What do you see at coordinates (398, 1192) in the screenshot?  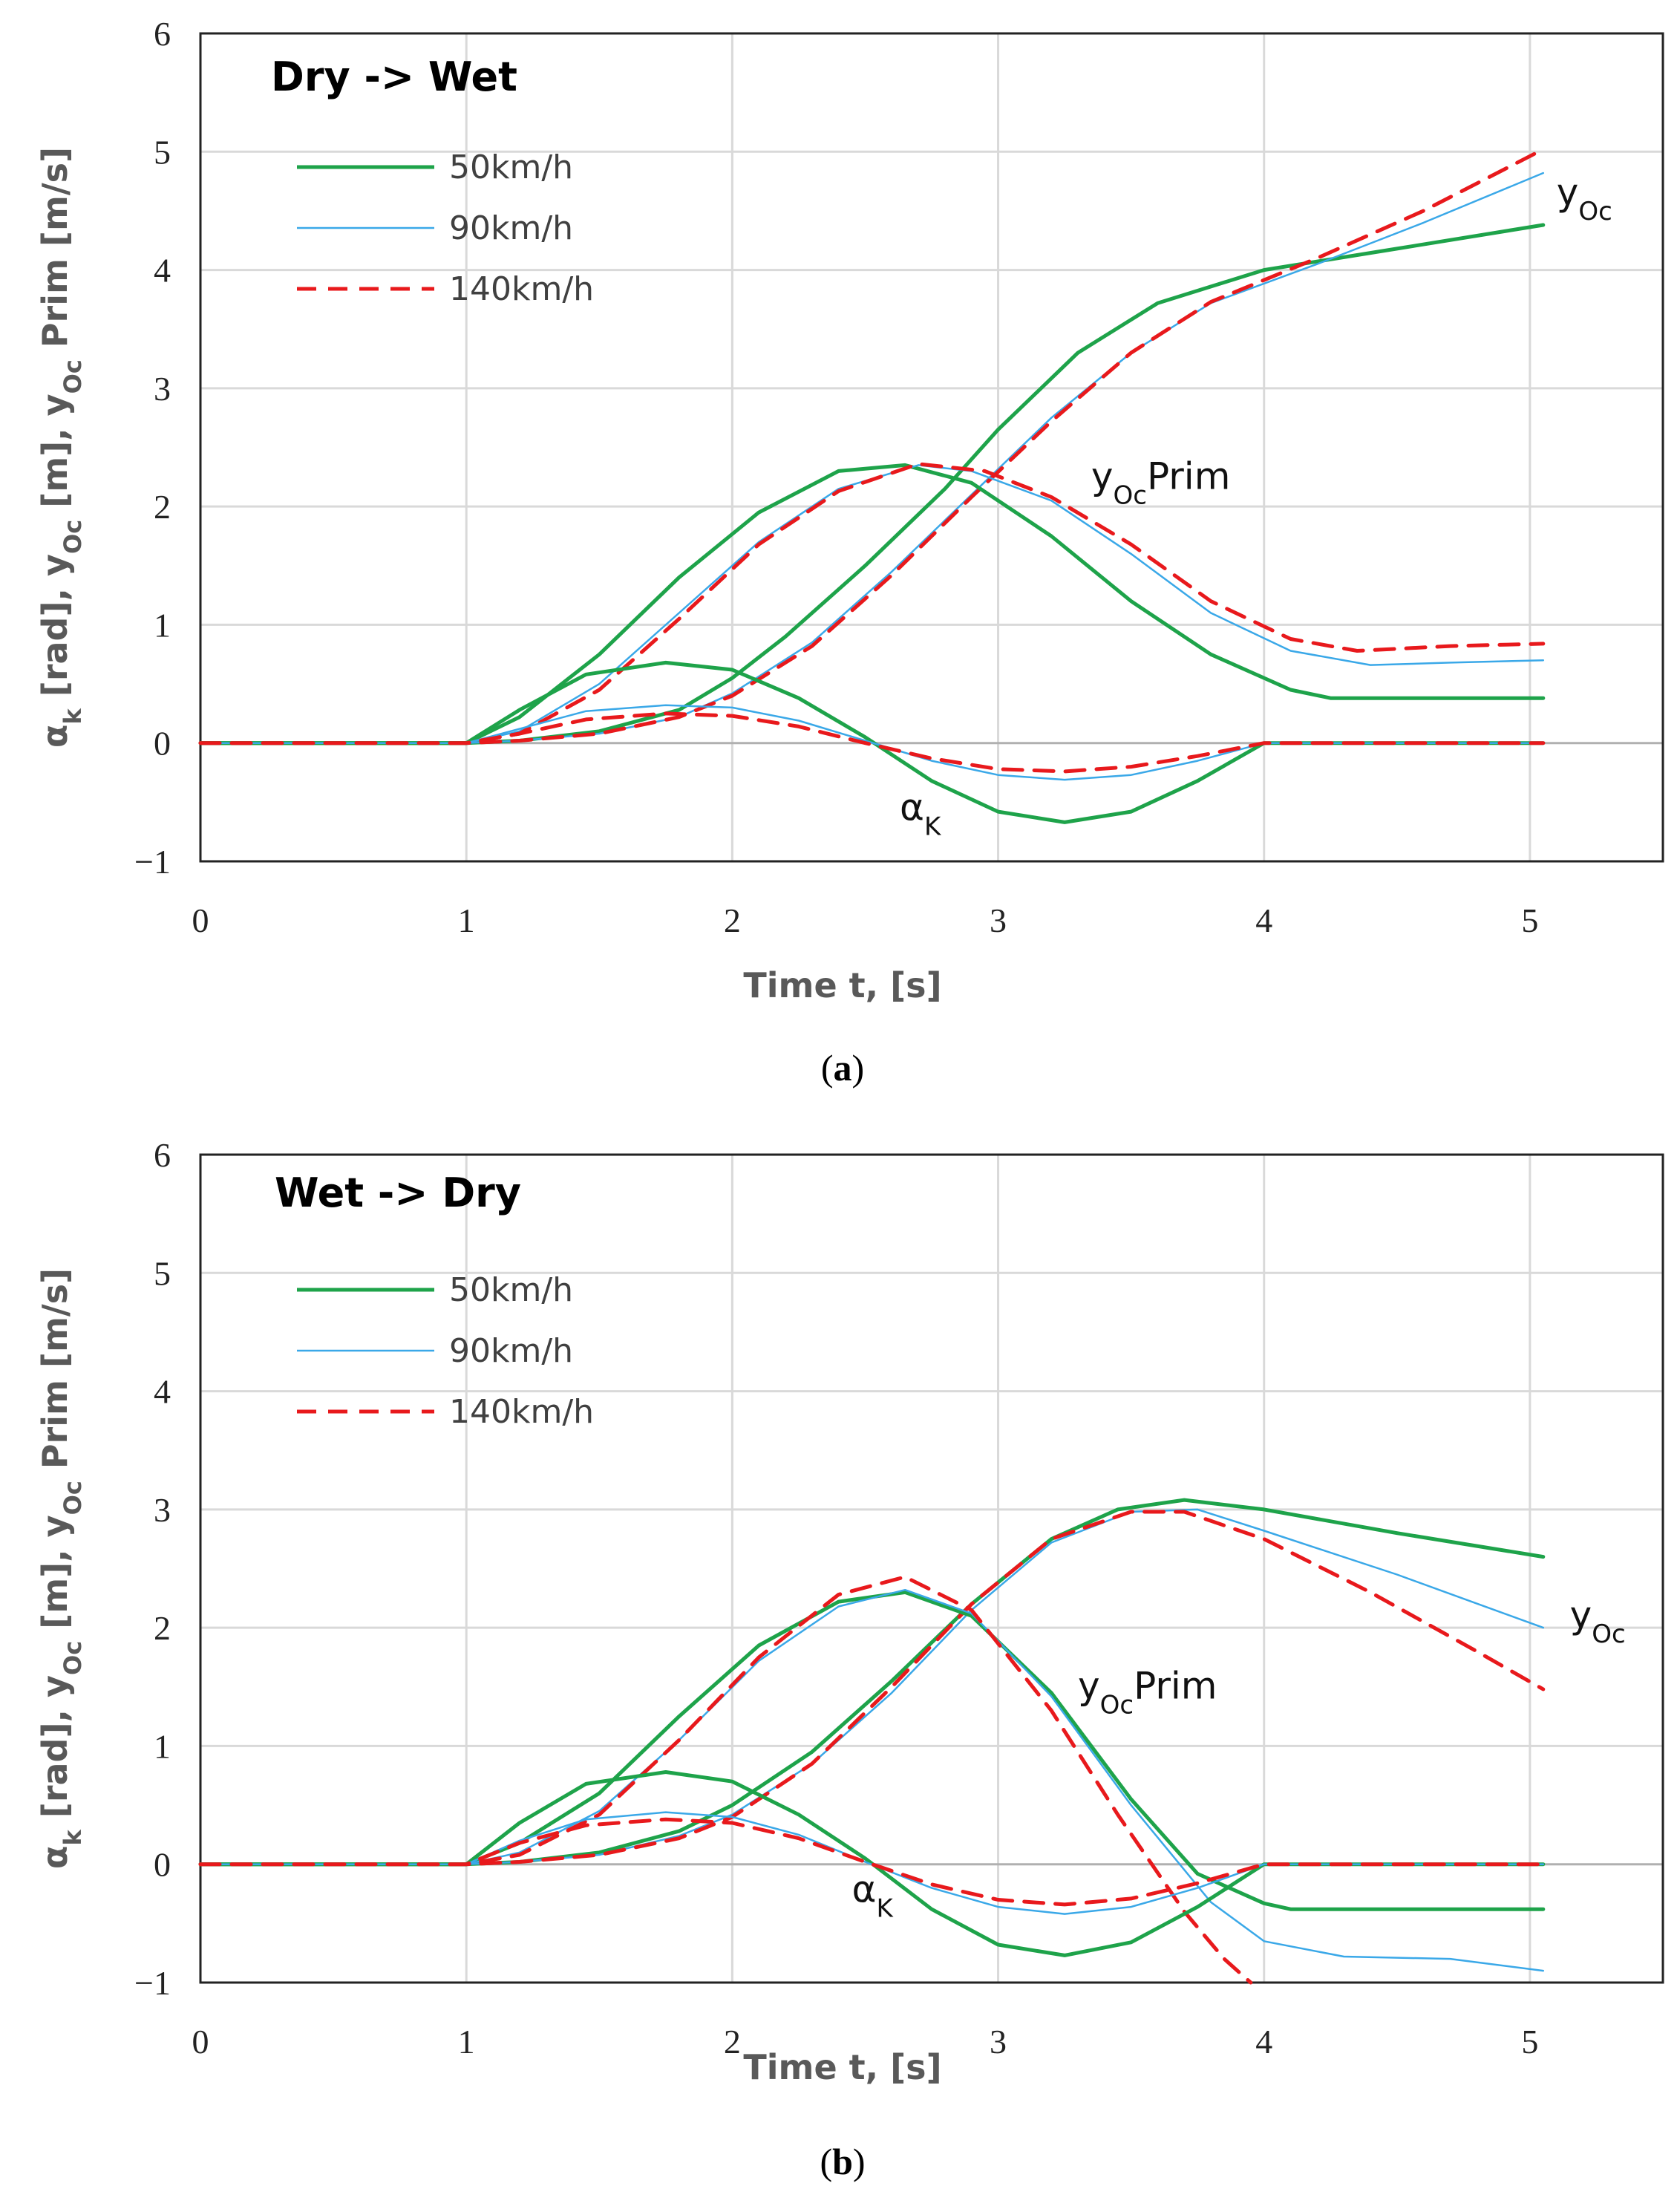 I see `panel-title: Wet -> Dry` at bounding box center [398, 1192].